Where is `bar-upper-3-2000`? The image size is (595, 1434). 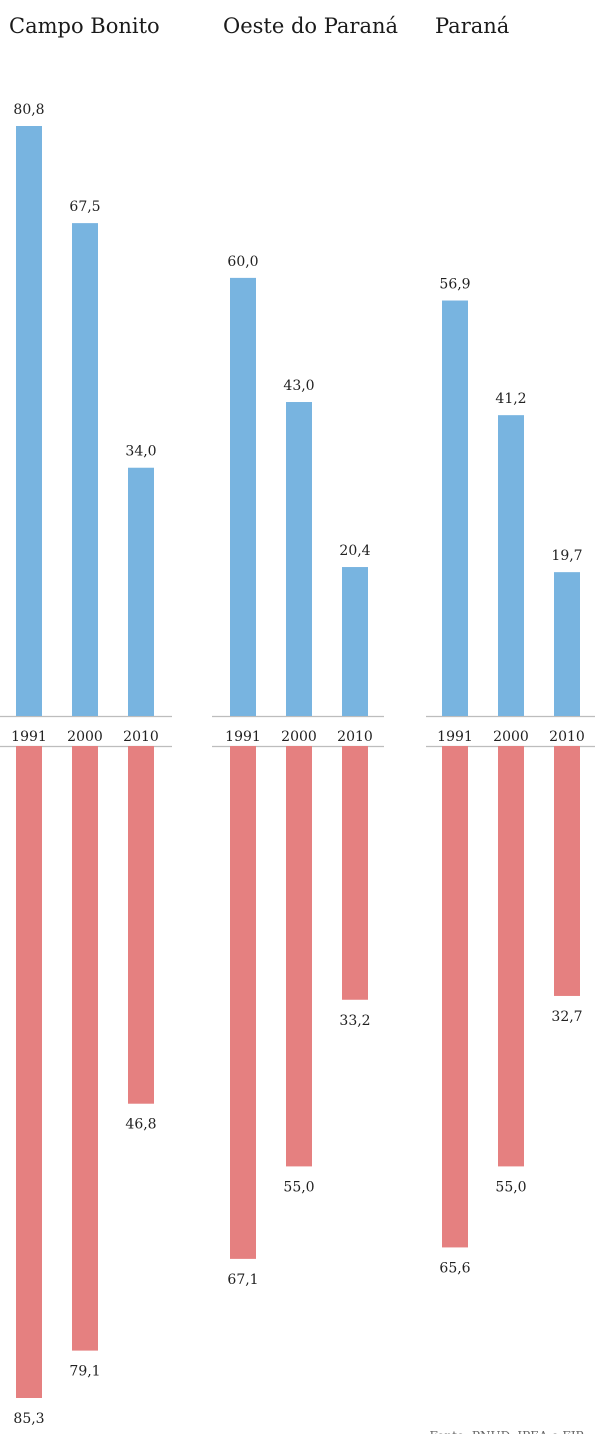 bar-upper-3-2000 is located at coordinates (511, 565).